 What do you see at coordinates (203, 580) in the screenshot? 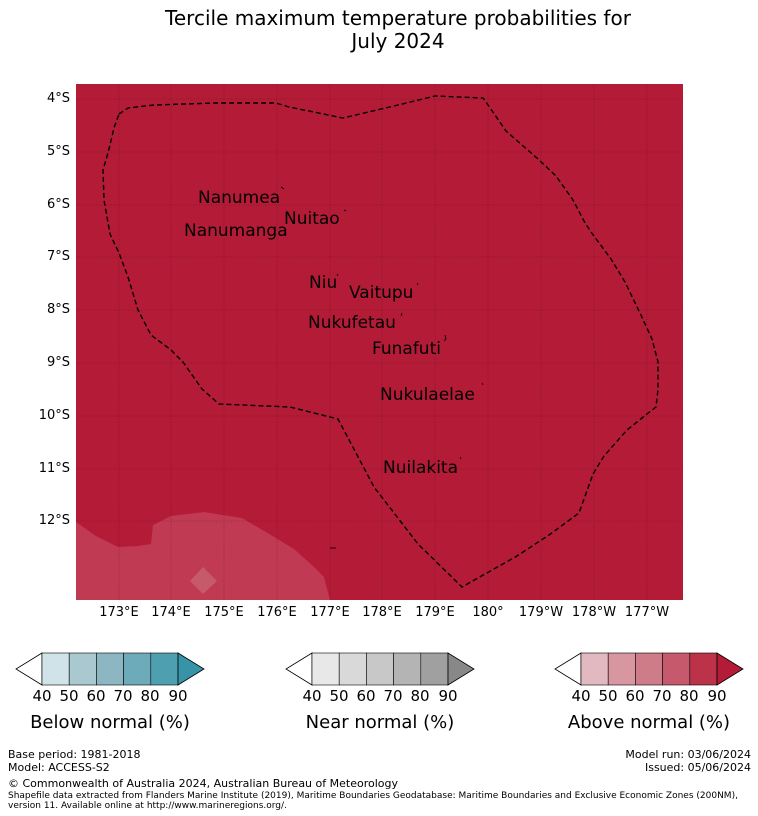
I see `lower-probability-diamond` at bounding box center [203, 580].